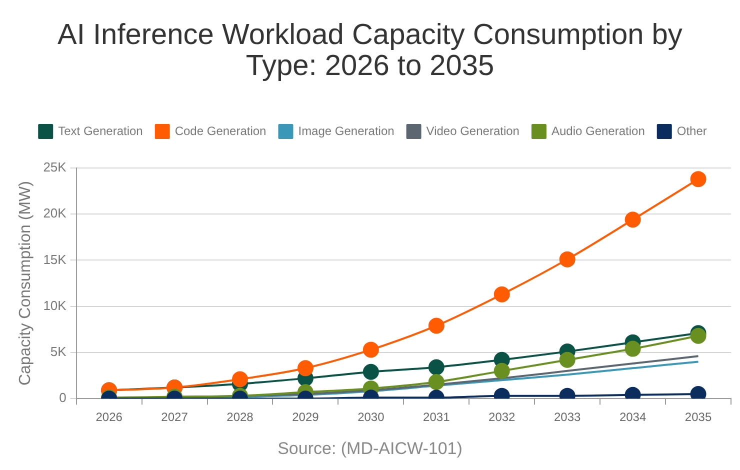 This screenshot has height=470, width=740. Describe the element at coordinates (473, 131) in the screenshot. I see `legend-label: Video Generation` at that location.